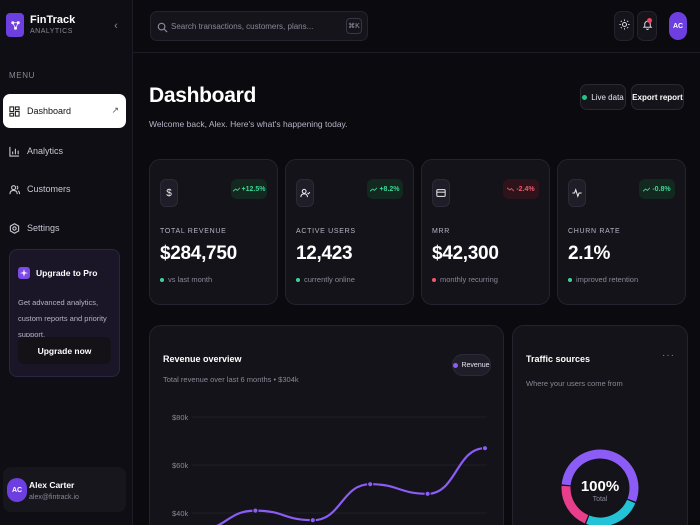  Describe the element at coordinates (180, 465) in the screenshot. I see `y-tick-label: $60k` at that location.